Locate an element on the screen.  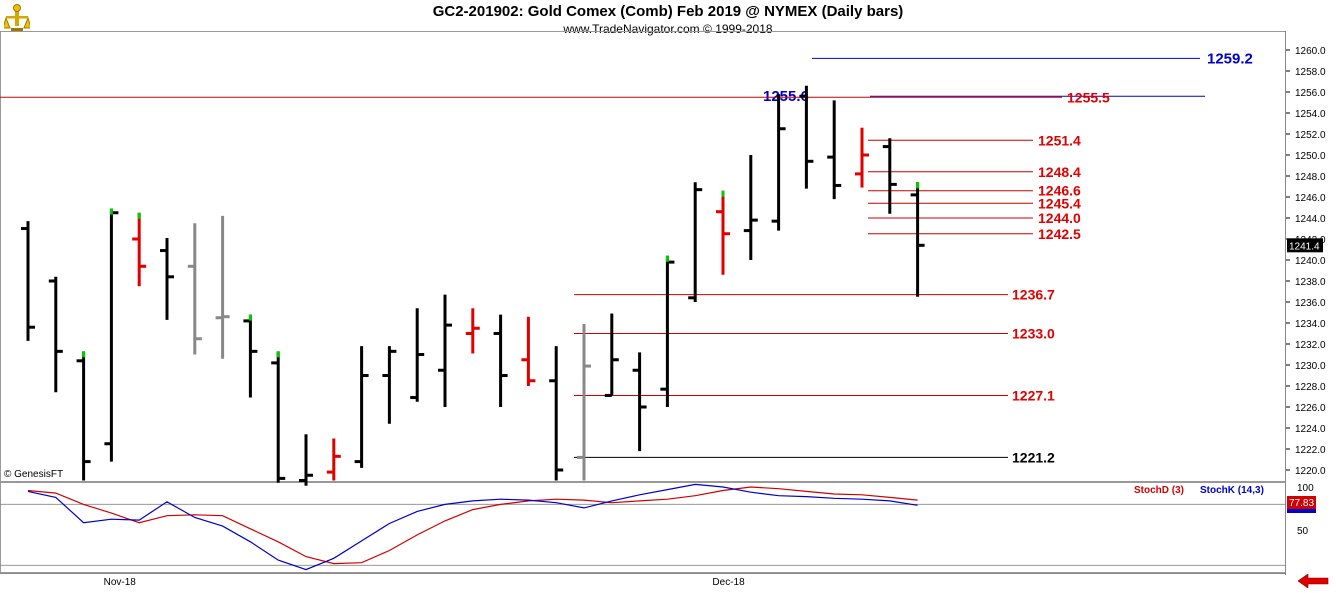
last-price-badge is located at coordinates (1305, 245).